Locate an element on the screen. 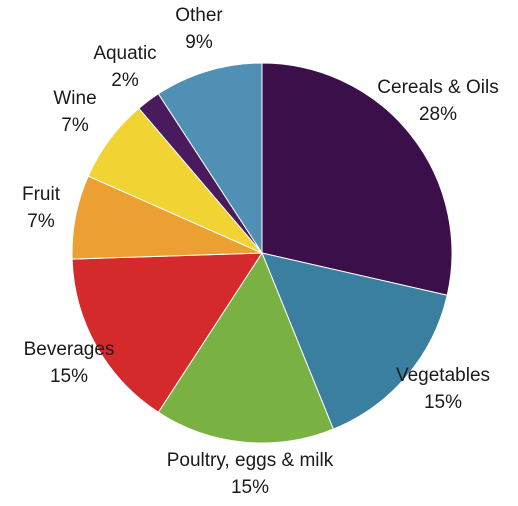 This screenshot has height=506, width=518. slice-label-wine: Wine is located at coordinates (74, 98).